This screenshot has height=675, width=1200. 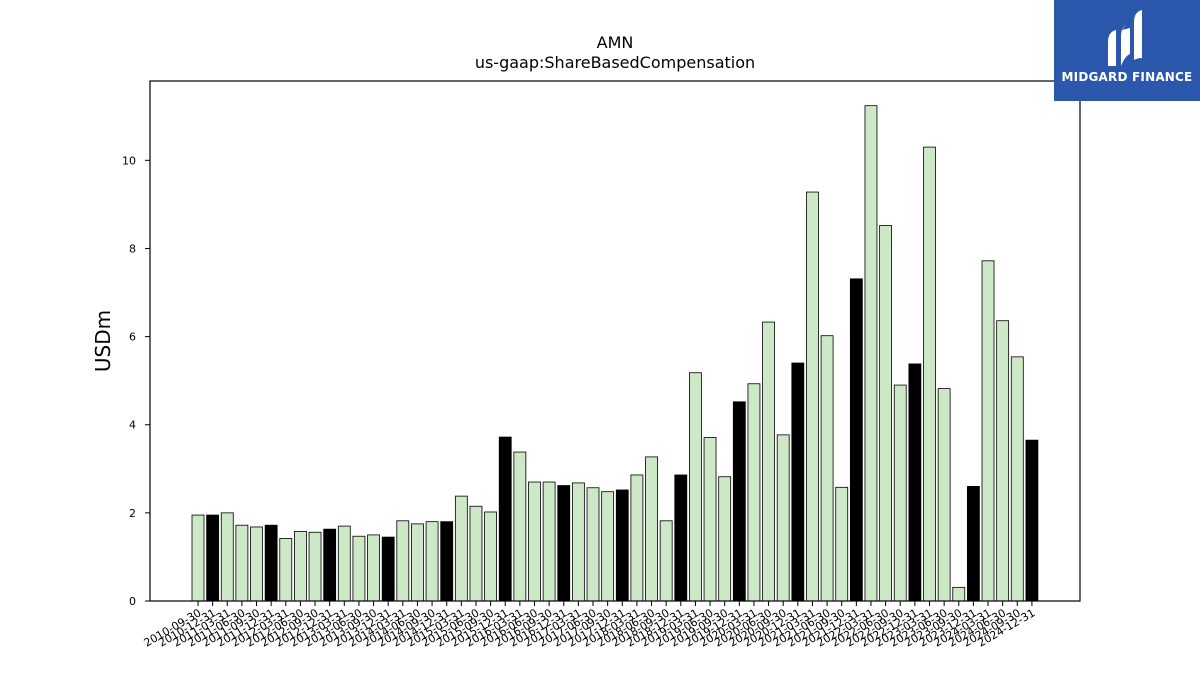 What do you see at coordinates (129, 160) in the screenshot?
I see `y-tick-label-10: 10` at bounding box center [129, 160].